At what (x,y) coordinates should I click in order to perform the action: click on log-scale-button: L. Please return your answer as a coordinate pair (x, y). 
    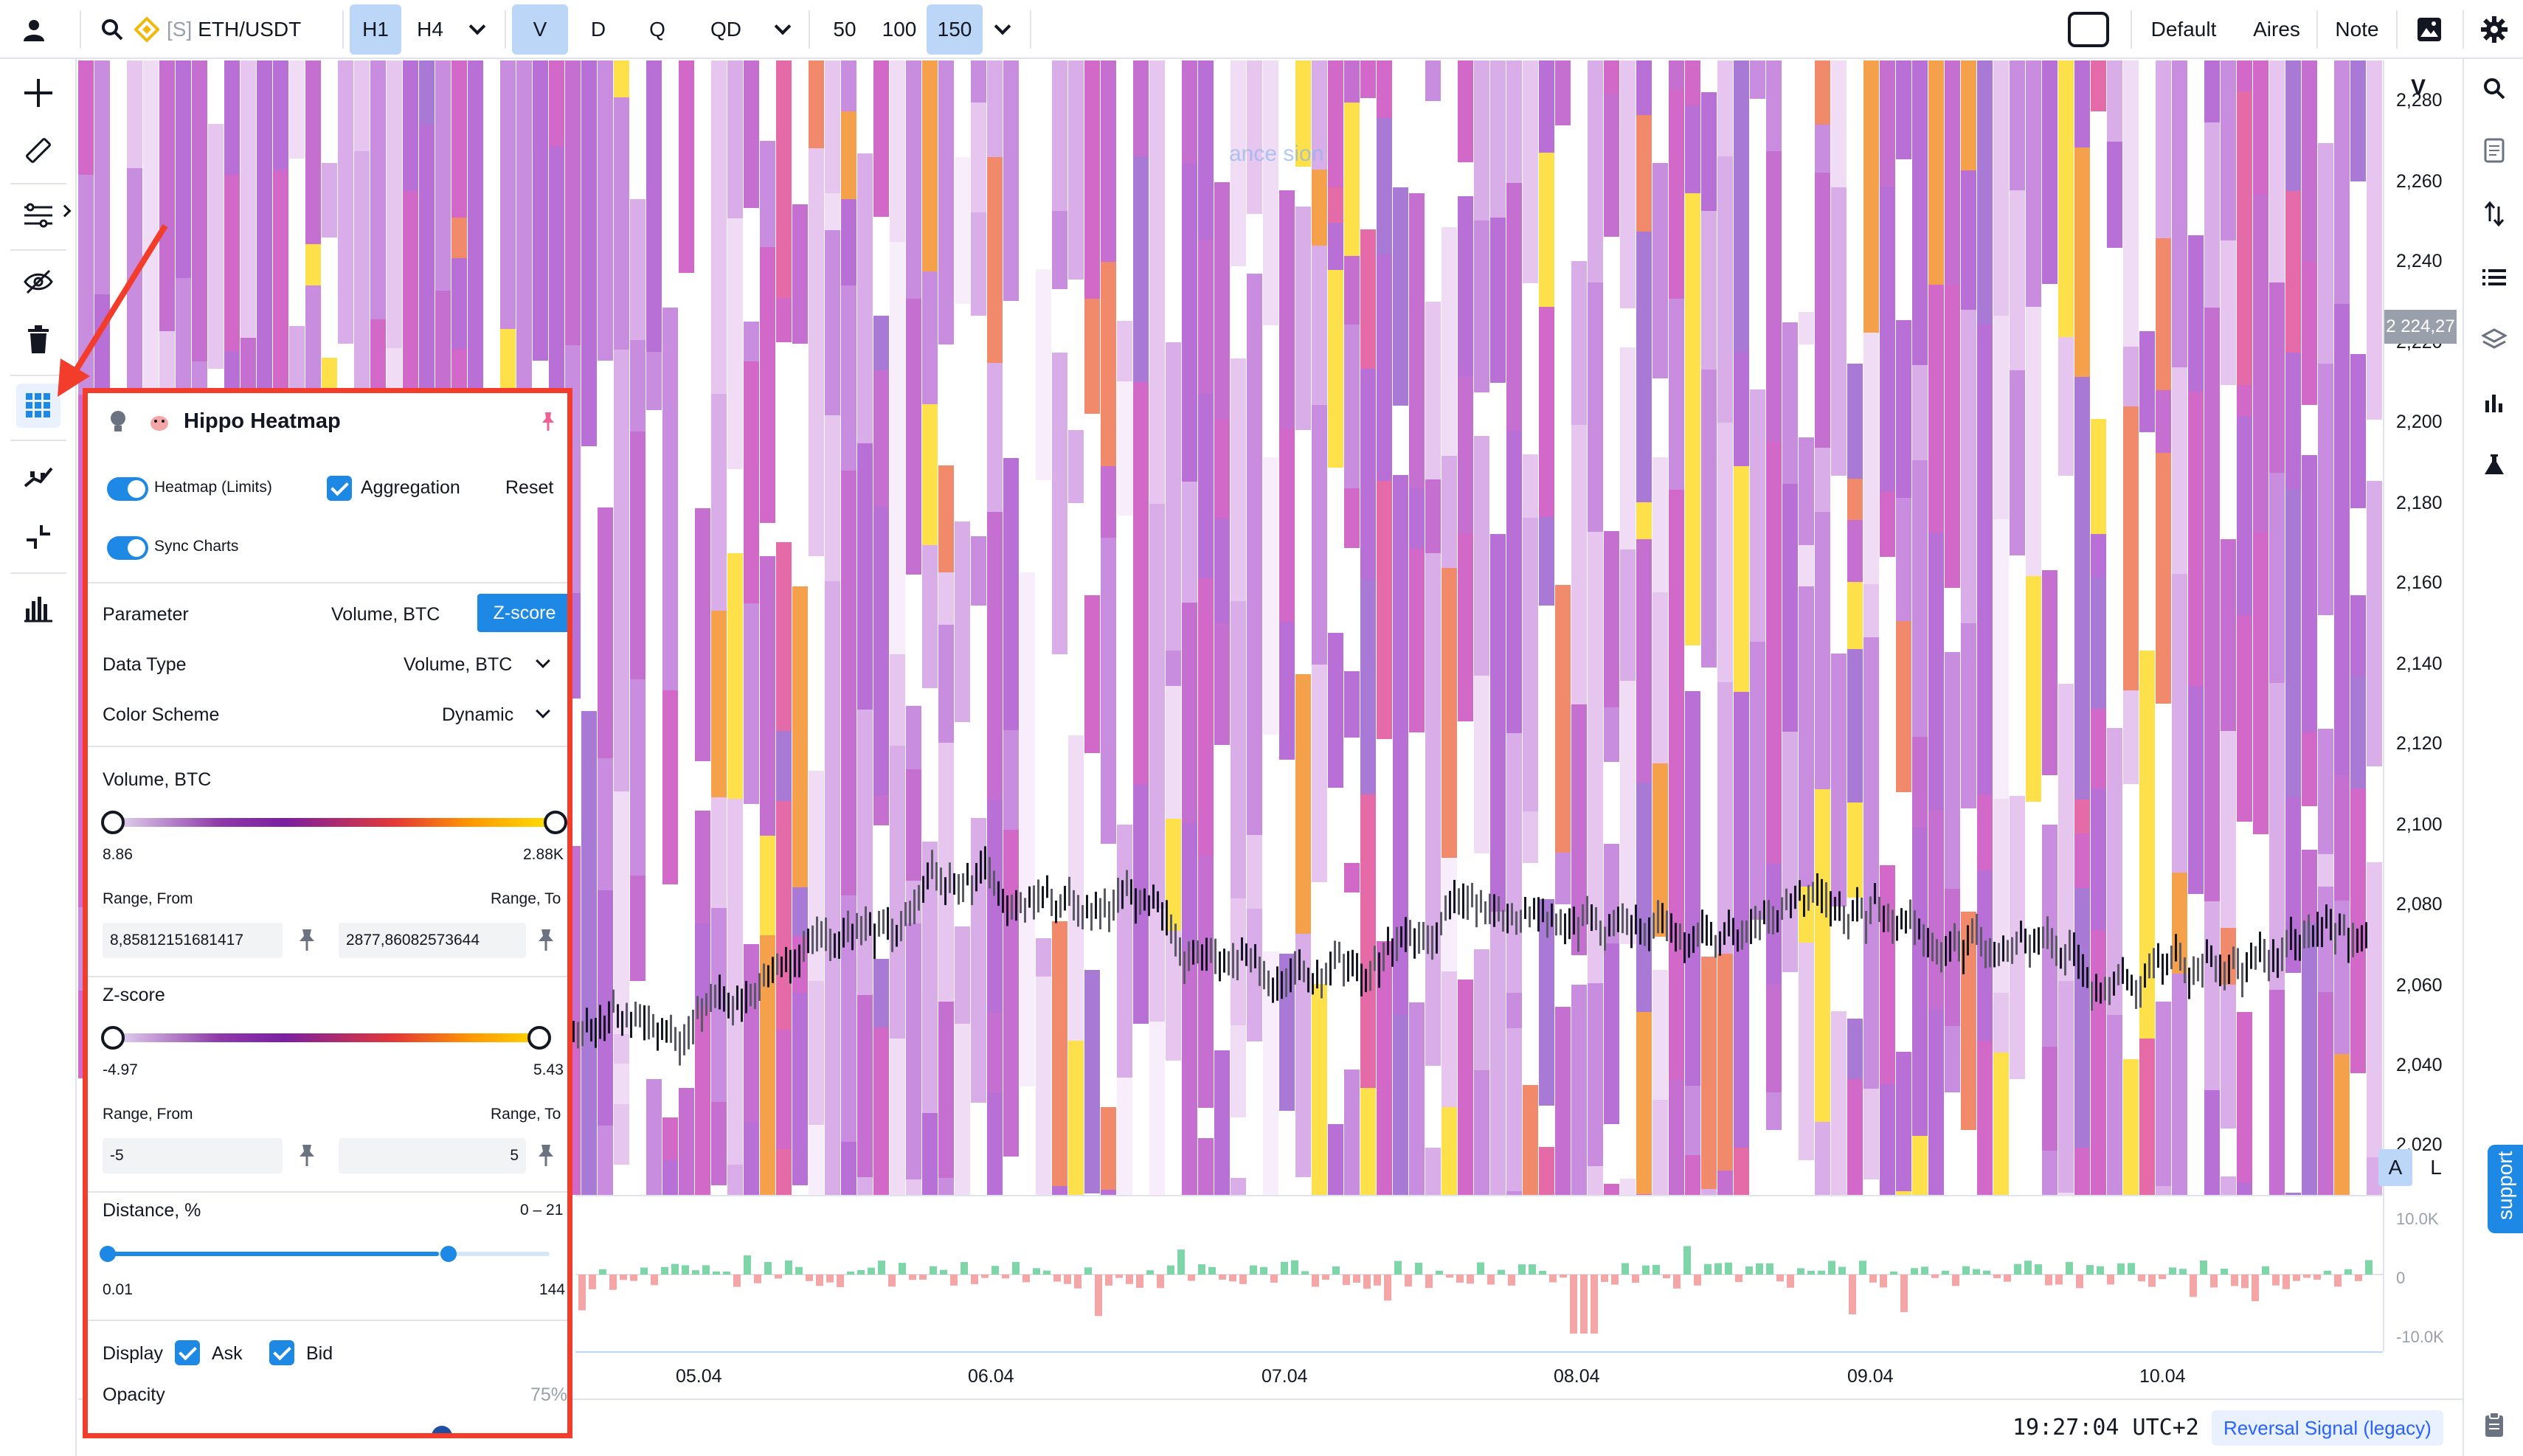
    Looking at the image, I should click on (2436, 1167).